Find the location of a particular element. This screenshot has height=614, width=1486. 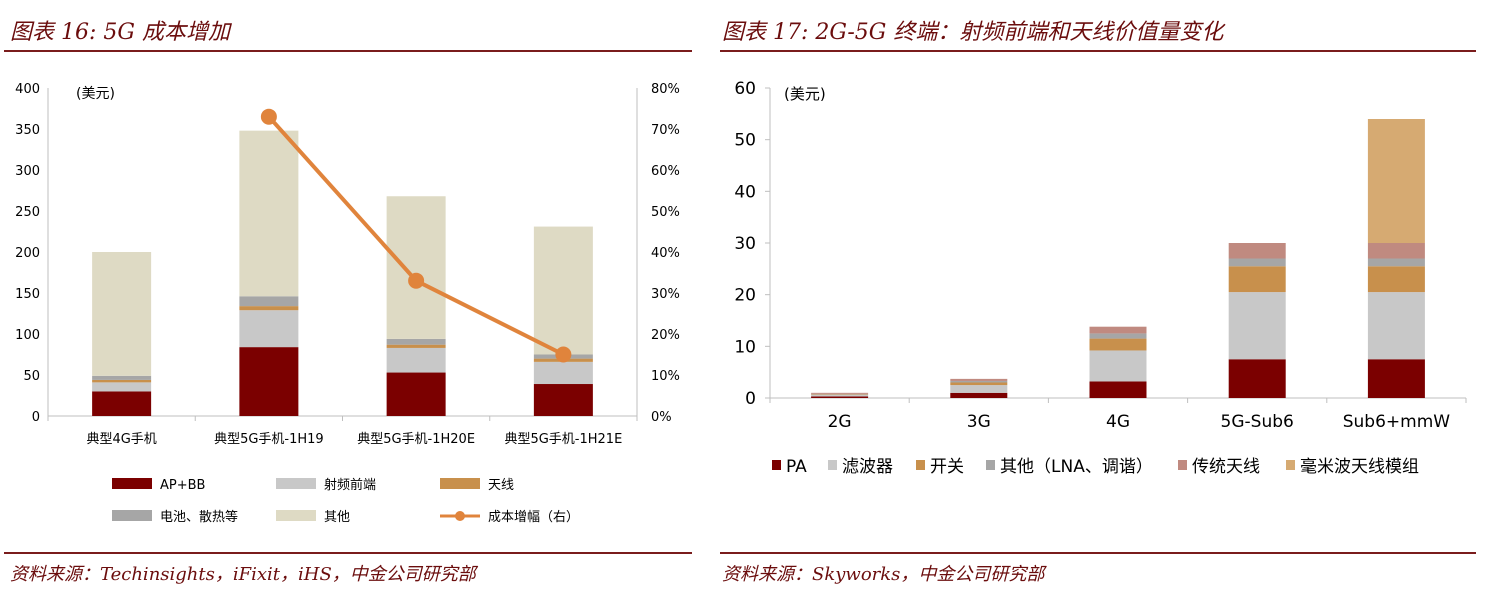

y2-tick-label: 80% is located at coordinates (665, 89).